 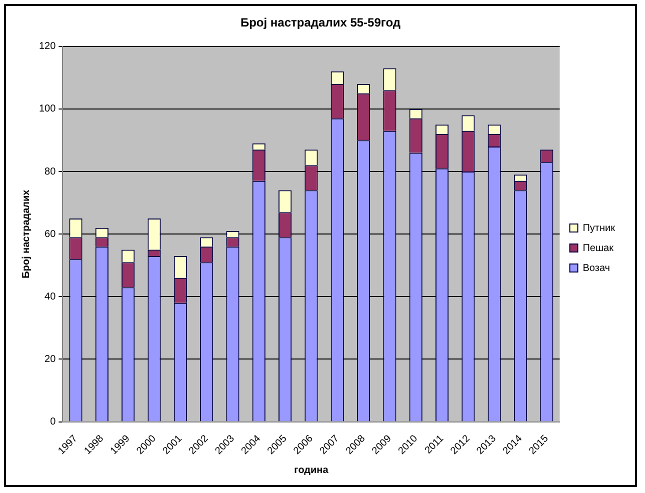 What do you see at coordinates (596, 268) in the screenshot?
I see `legend-label: Возач` at bounding box center [596, 268].